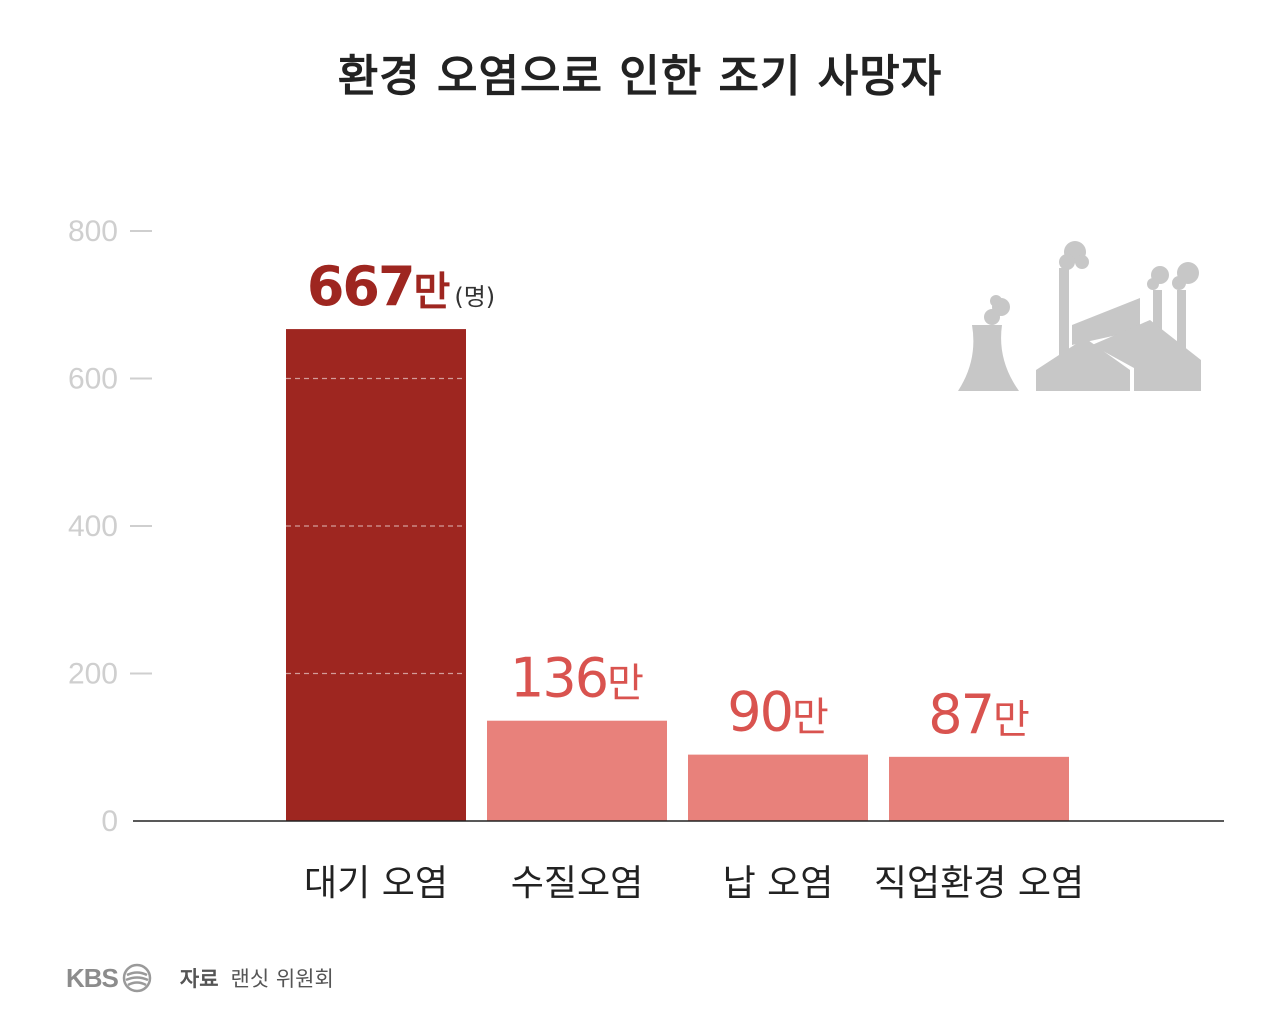  I want to click on x-tick-label: 수질오염, so click(577, 883).